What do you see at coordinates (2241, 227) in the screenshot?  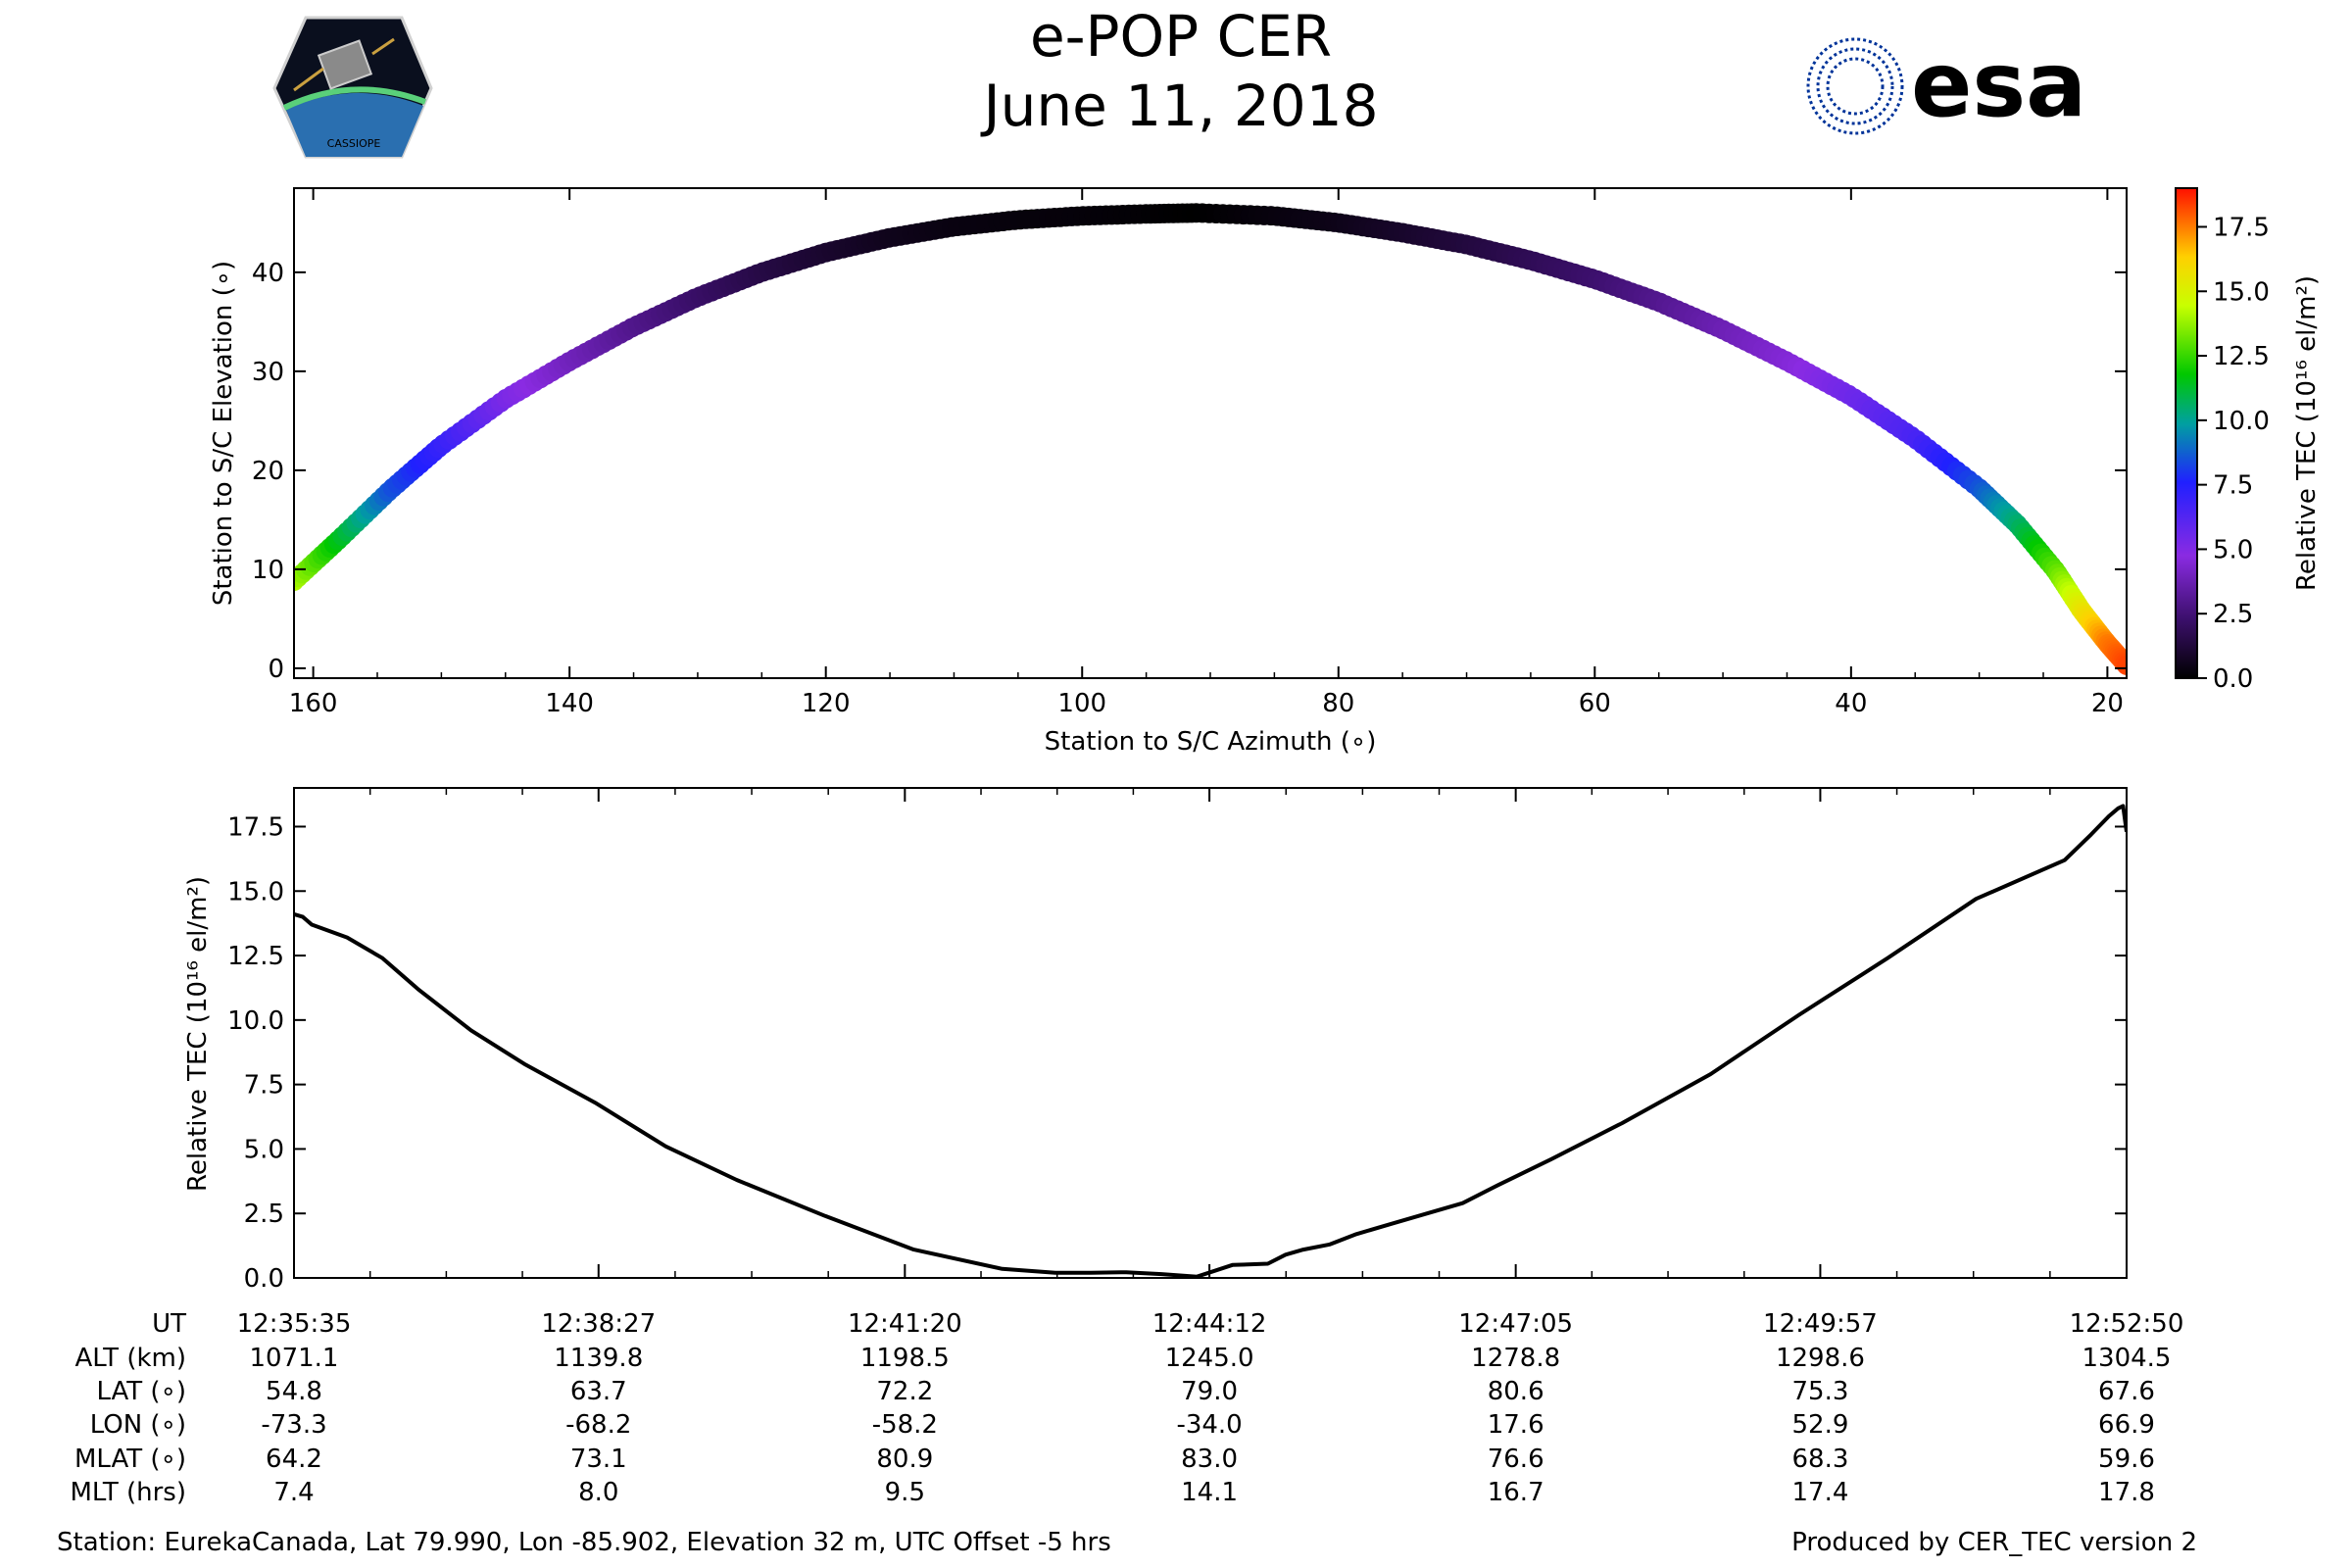 I see `colorbar-tick-label: 17.5` at bounding box center [2241, 227].